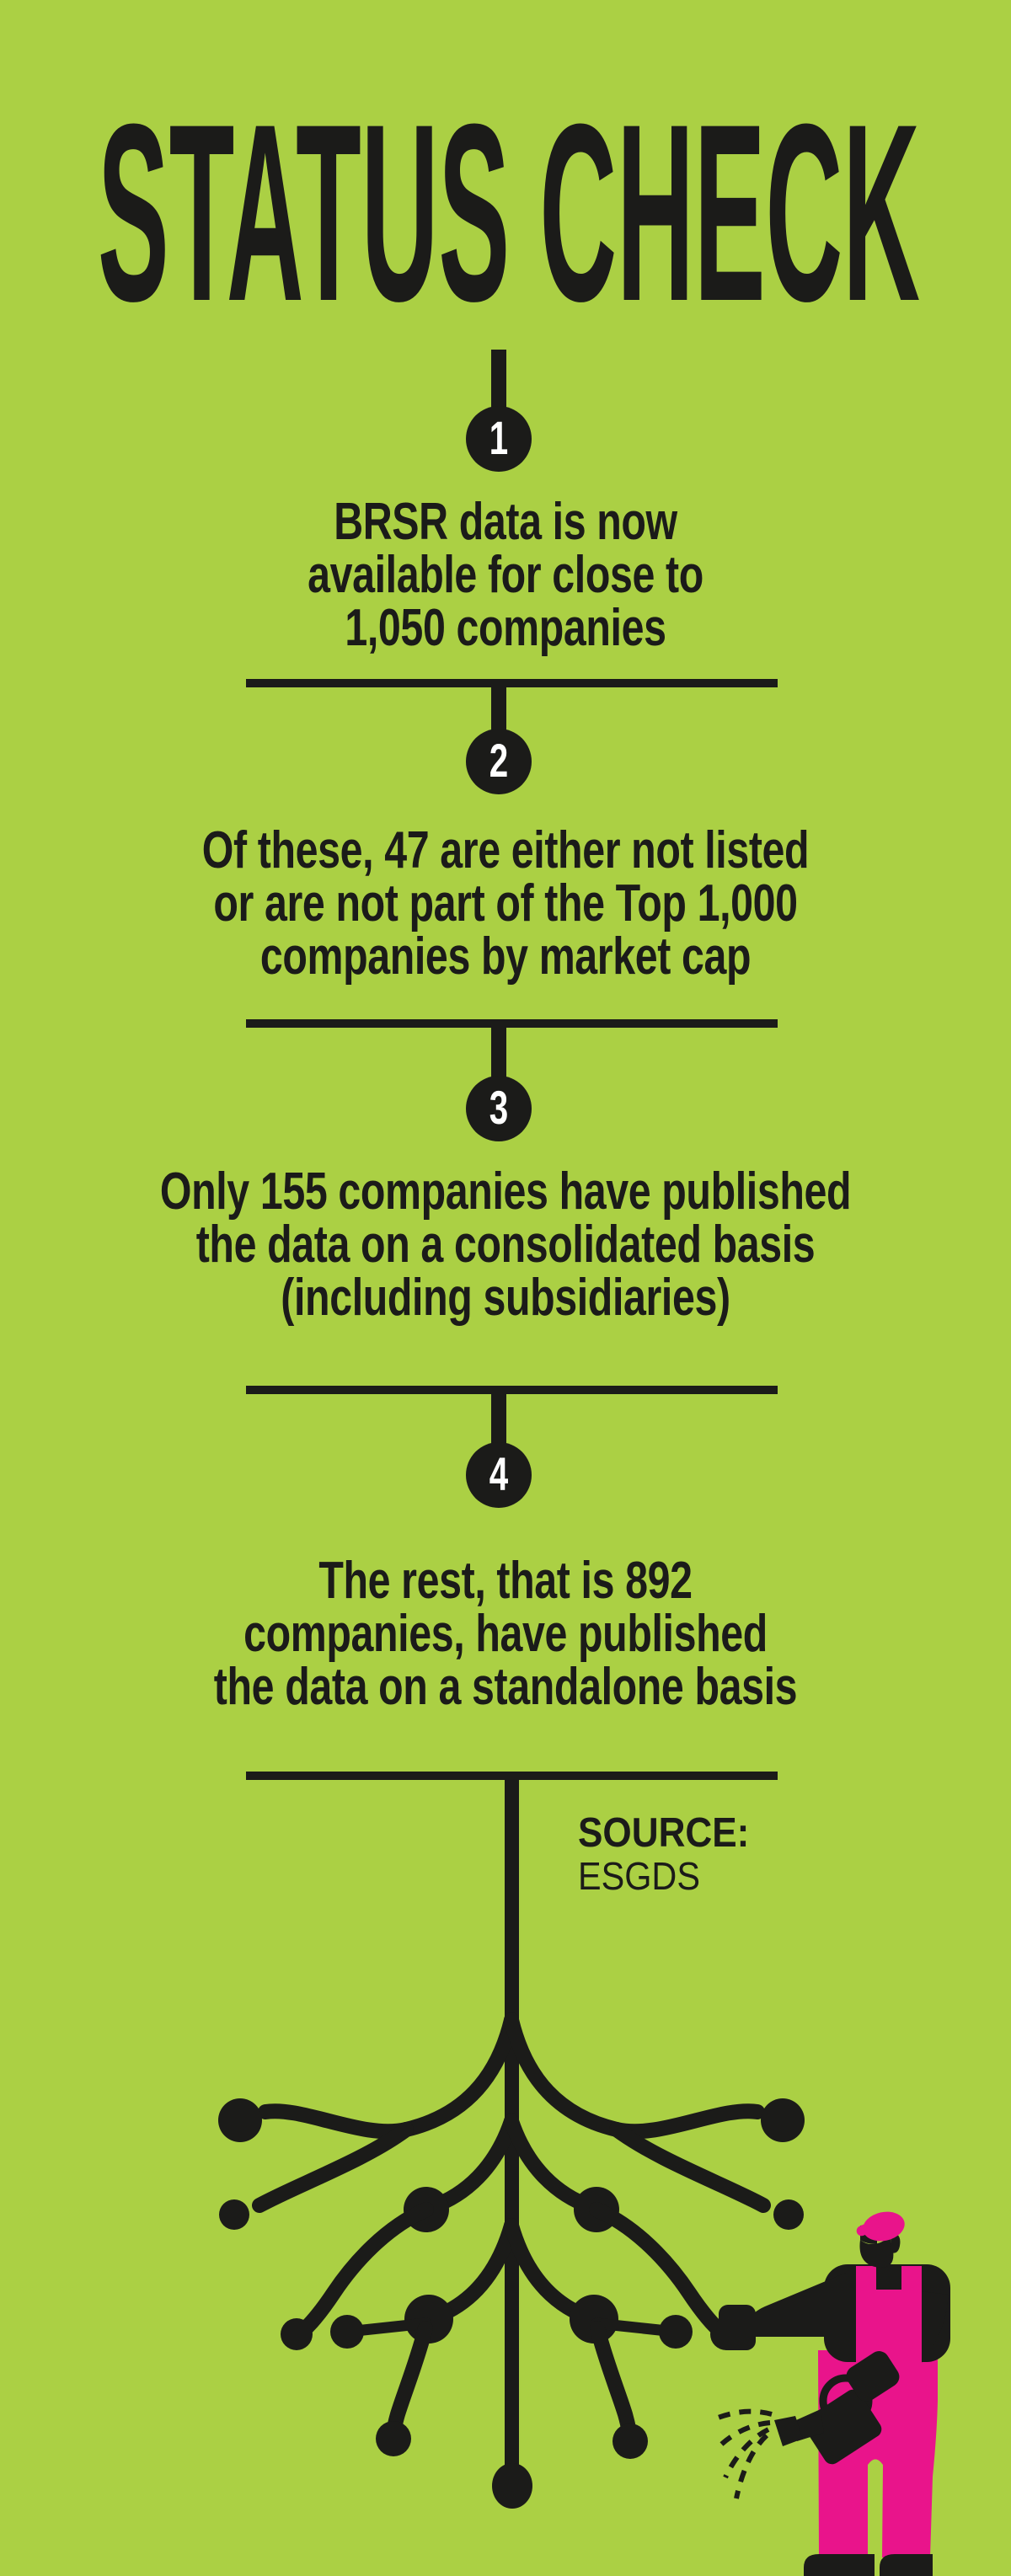  I want to click on gardener-icon, so click(830, 2393).